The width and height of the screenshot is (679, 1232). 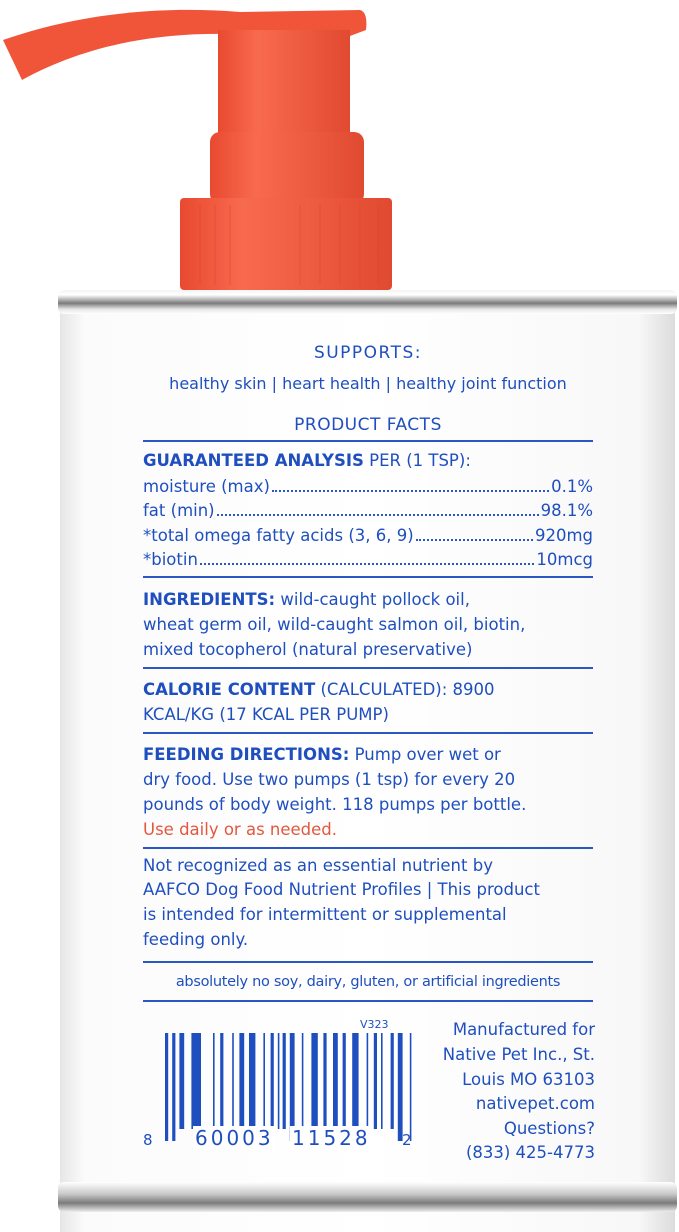 I want to click on feeding-line: FEEDING DIRECTIONS: Pump over wet or, so click(x=368, y=755).